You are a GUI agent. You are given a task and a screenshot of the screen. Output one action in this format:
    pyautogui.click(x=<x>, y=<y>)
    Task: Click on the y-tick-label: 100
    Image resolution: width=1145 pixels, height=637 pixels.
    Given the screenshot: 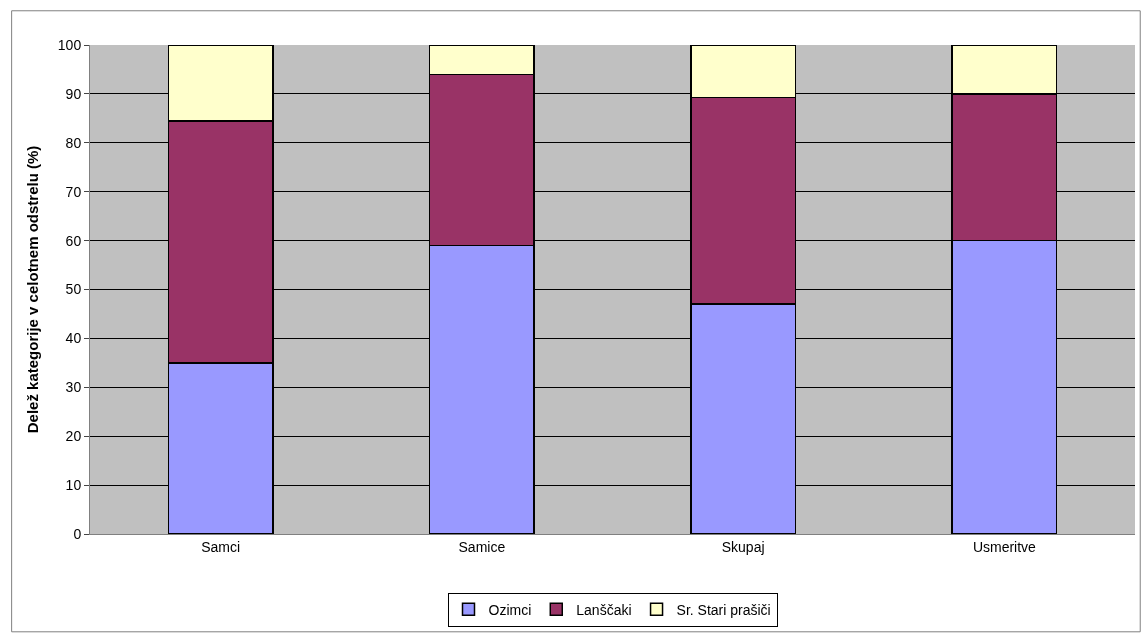 What is the action you would take?
    pyautogui.click(x=69, y=44)
    